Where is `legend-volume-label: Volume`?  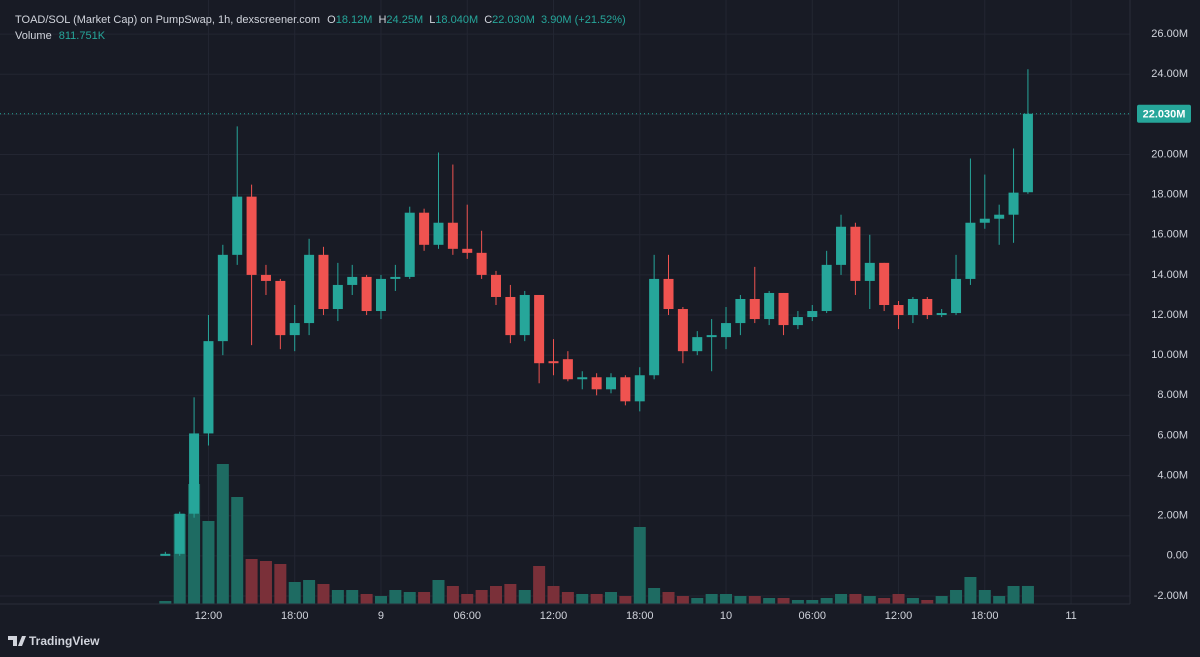 legend-volume-label: Volume is located at coordinates (33, 36).